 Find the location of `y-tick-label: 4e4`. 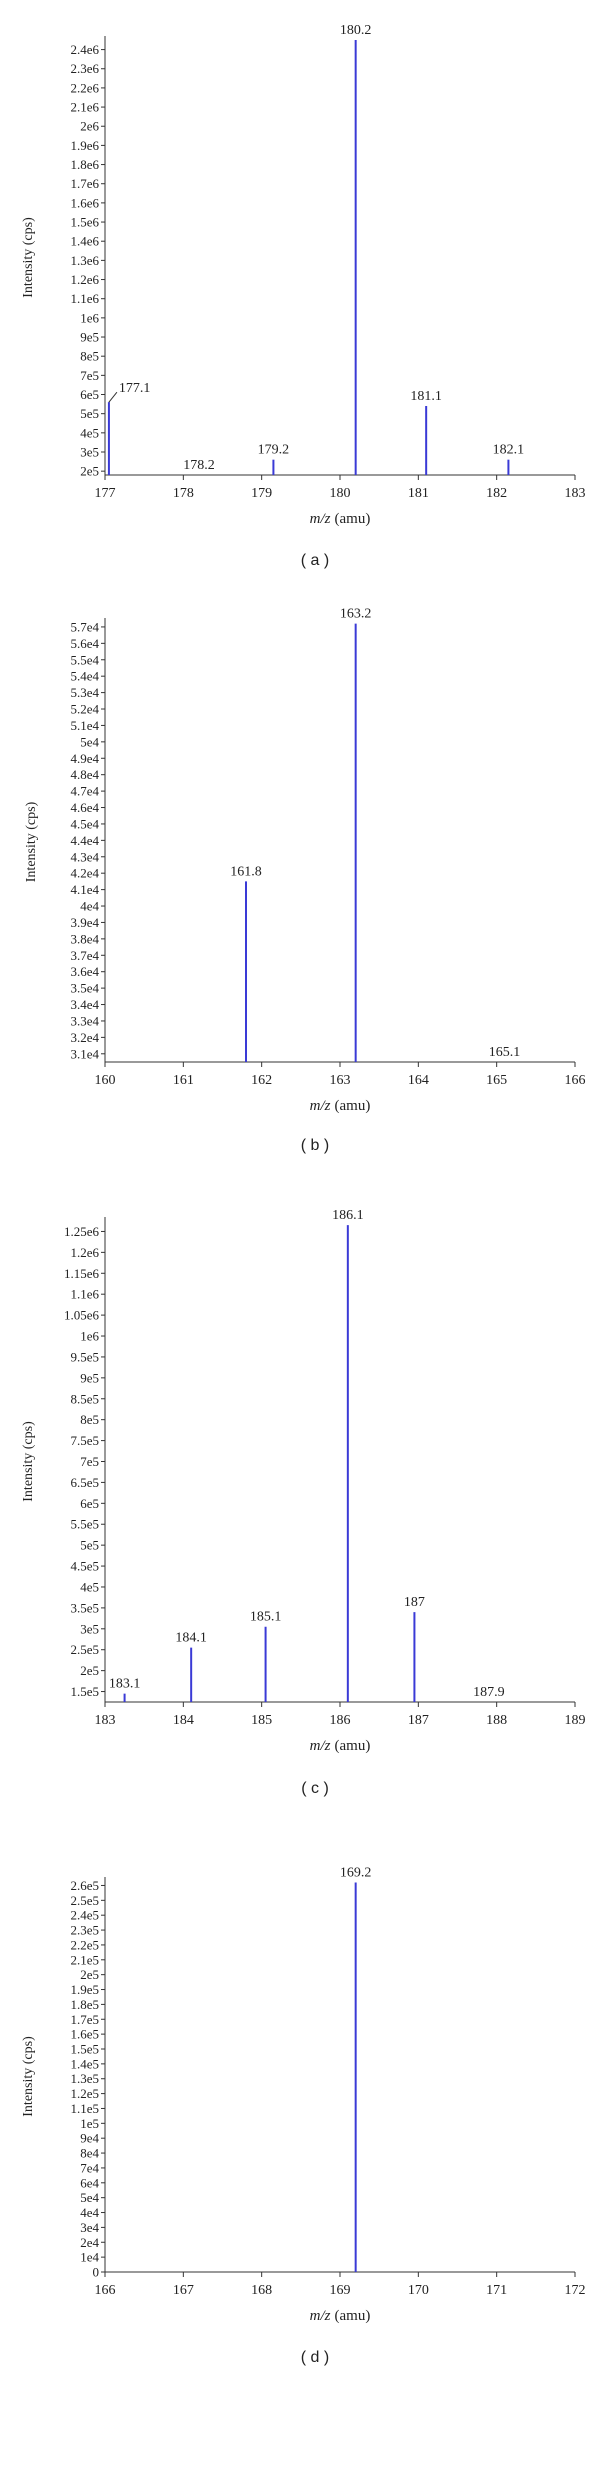

y-tick-label: 4e4 is located at coordinates (89, 2212).